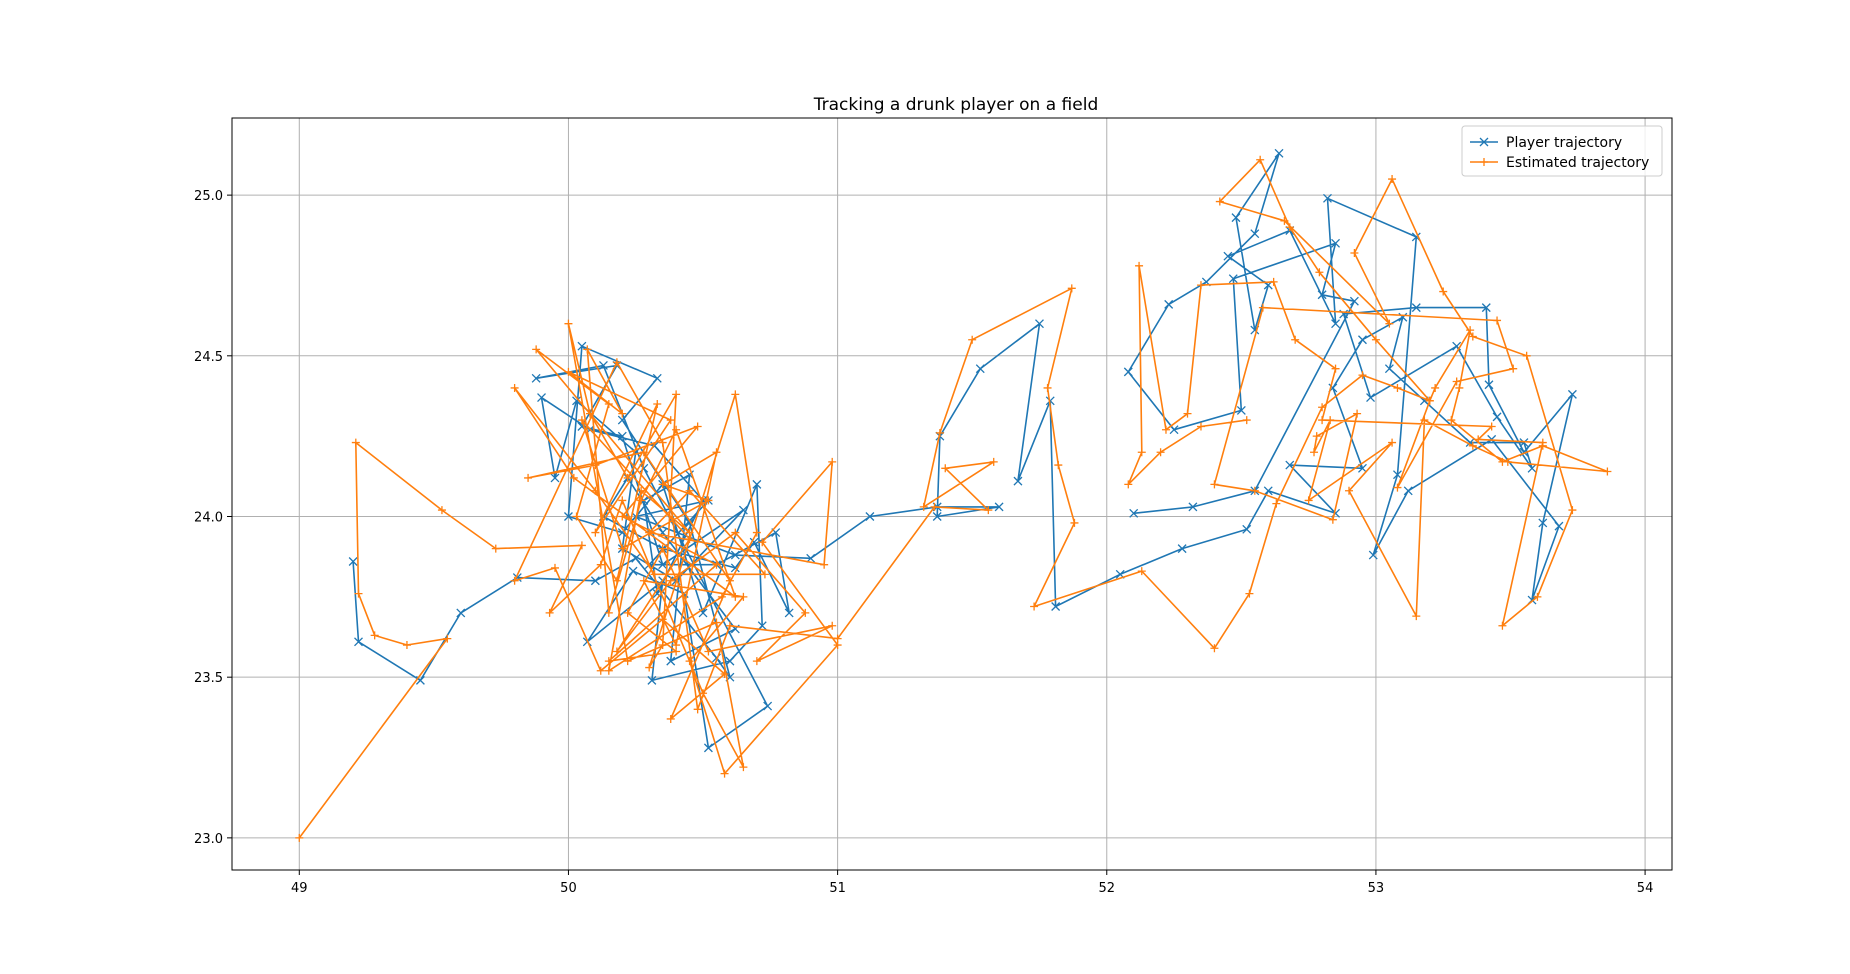  Describe the element at coordinates (1106, 888) in the screenshot. I see `x-tick-label: 52` at that location.